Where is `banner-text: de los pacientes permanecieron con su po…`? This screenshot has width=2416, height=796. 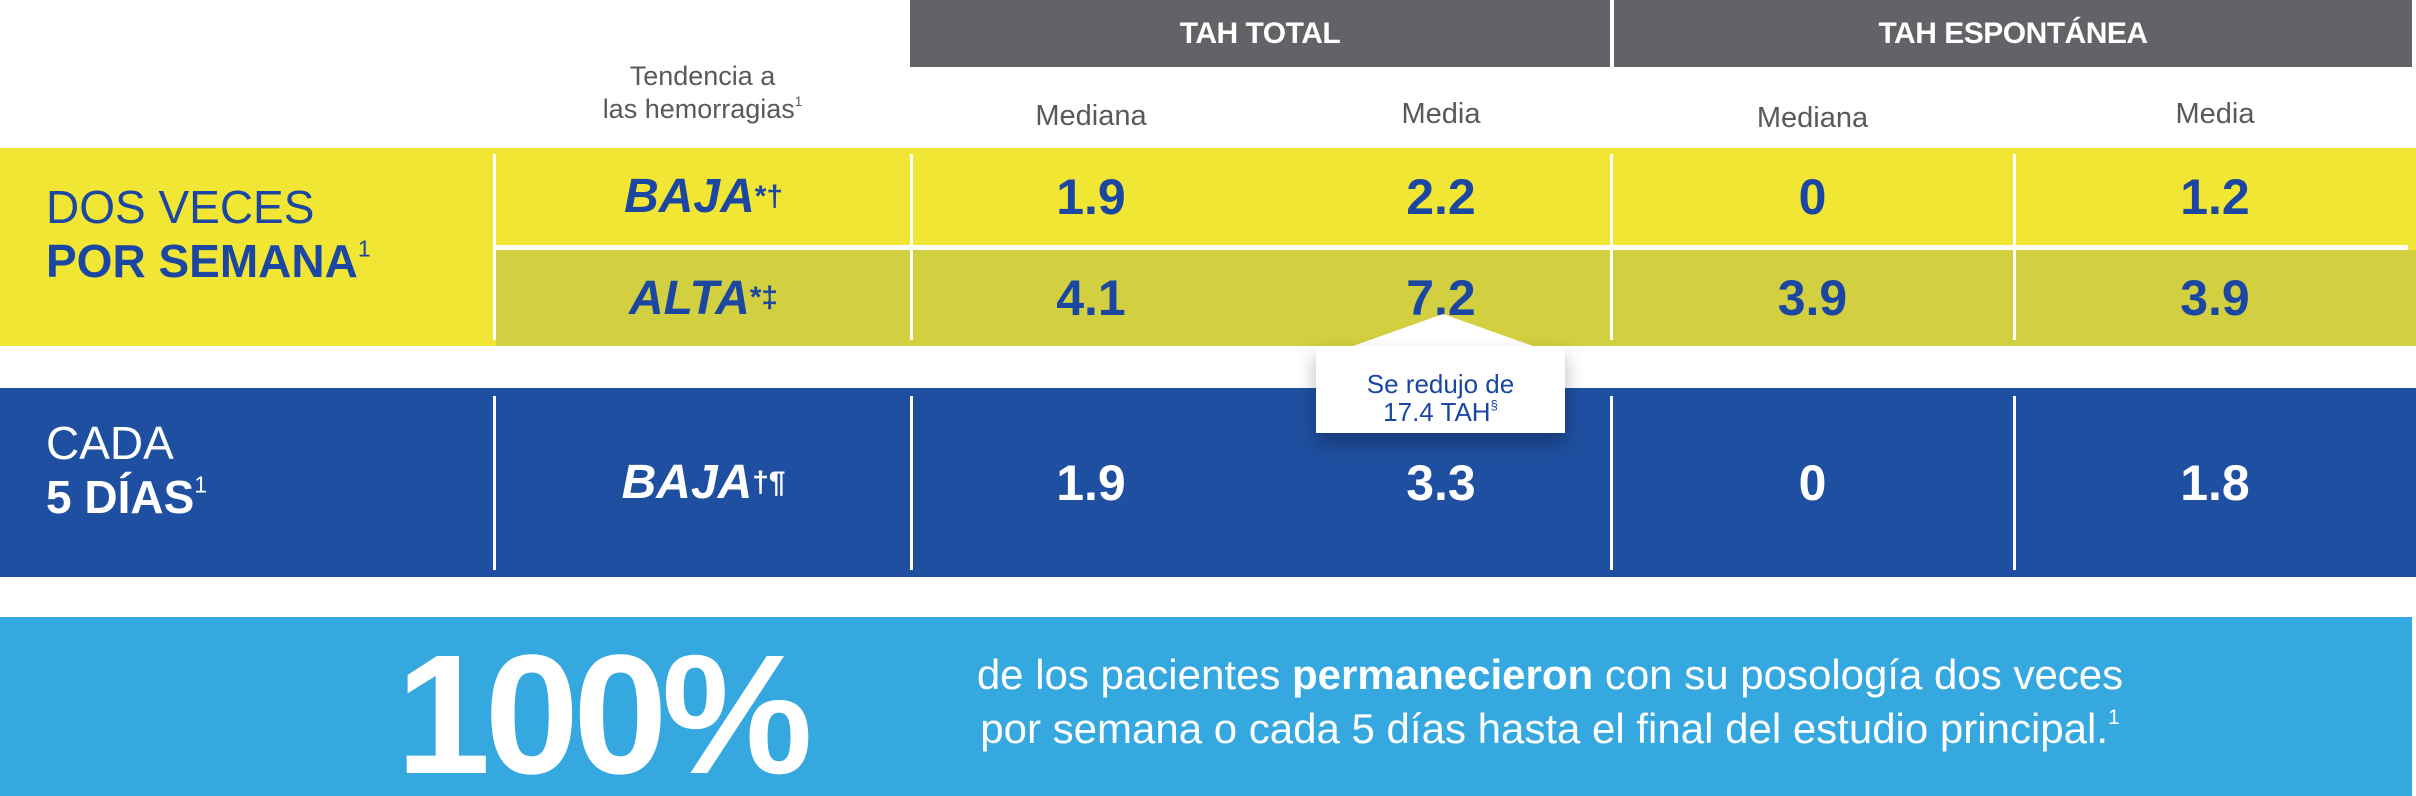
banner-text: de los pacientes permanecieron con su po… is located at coordinates (1550, 702).